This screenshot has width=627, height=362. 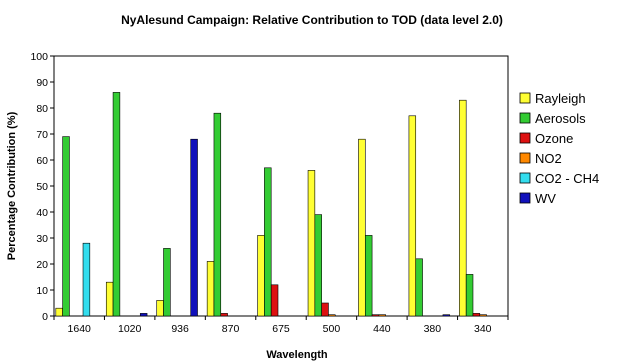 I want to click on legend: Rayleigh Aerosols Ozone NO2 CO2 - CH4 WV, so click(x=559, y=148).